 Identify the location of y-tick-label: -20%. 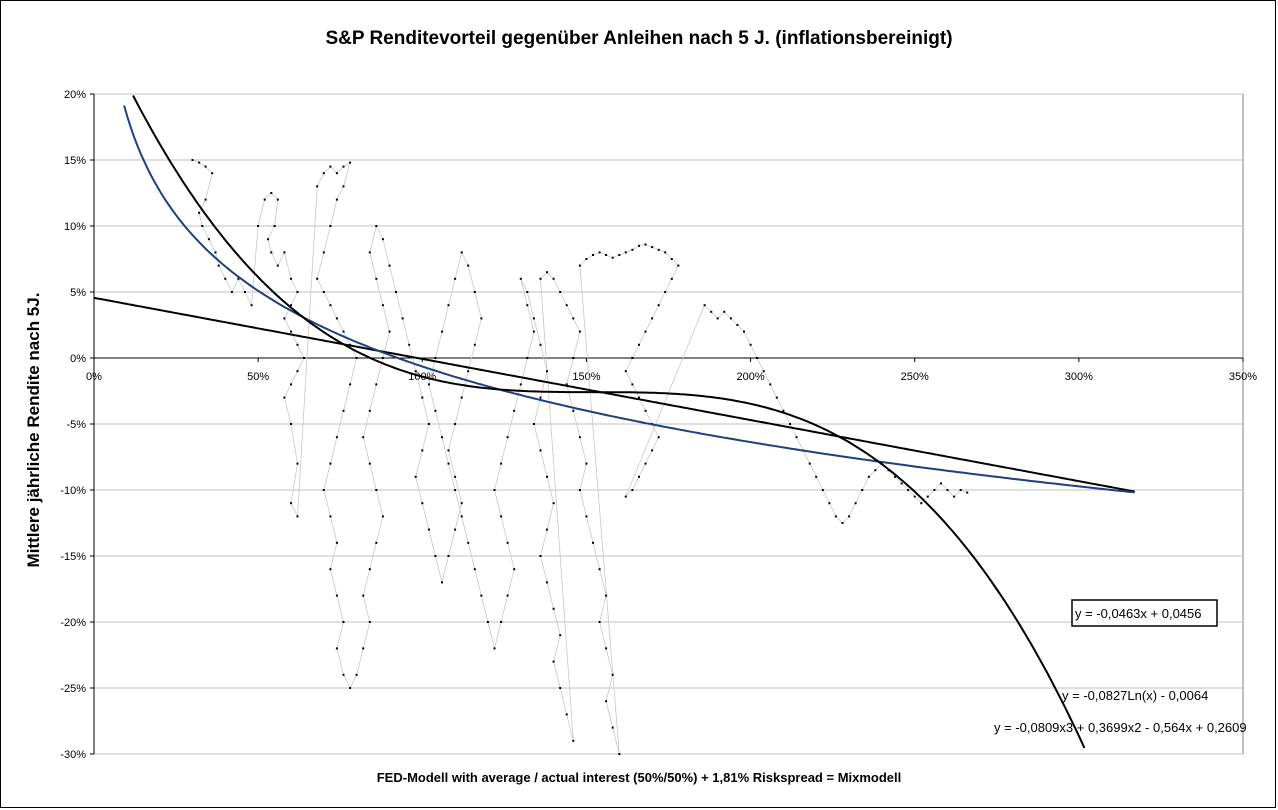
(73, 623).